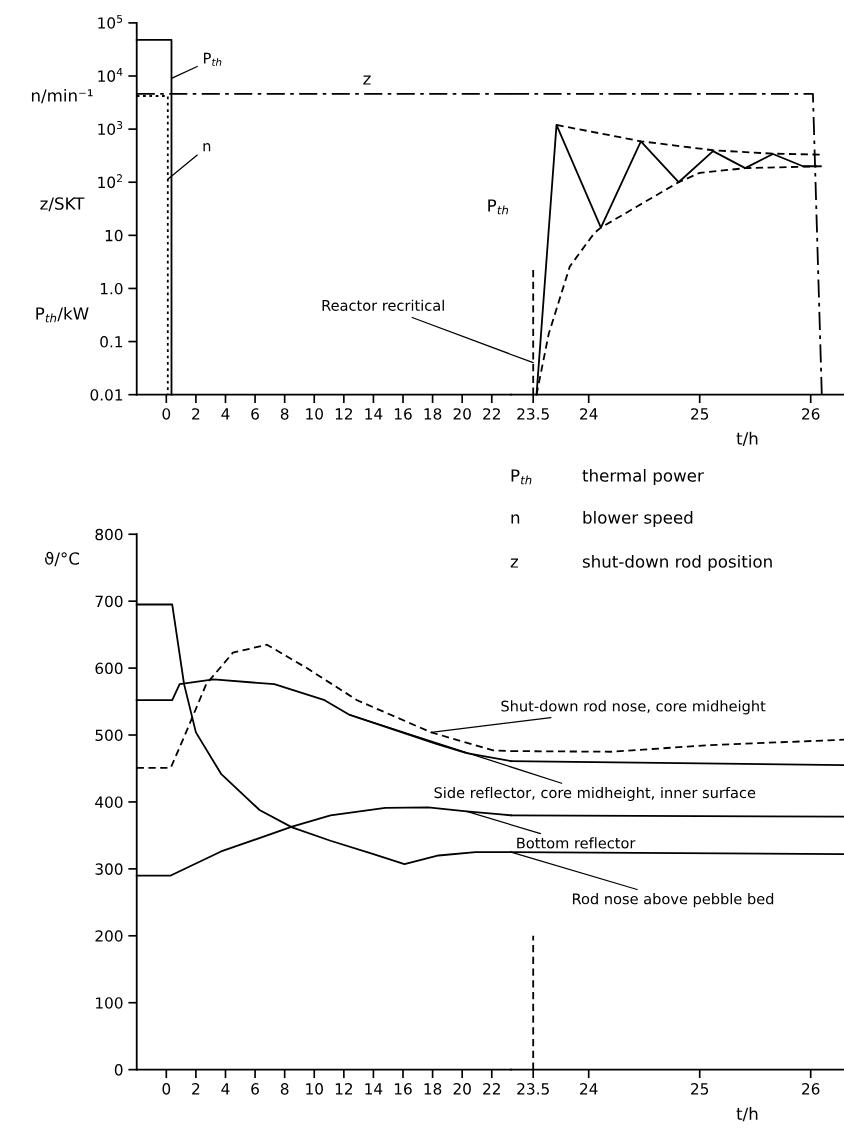 The image size is (844, 1144). I want to click on y-tick-label: 200, so click(109, 936).